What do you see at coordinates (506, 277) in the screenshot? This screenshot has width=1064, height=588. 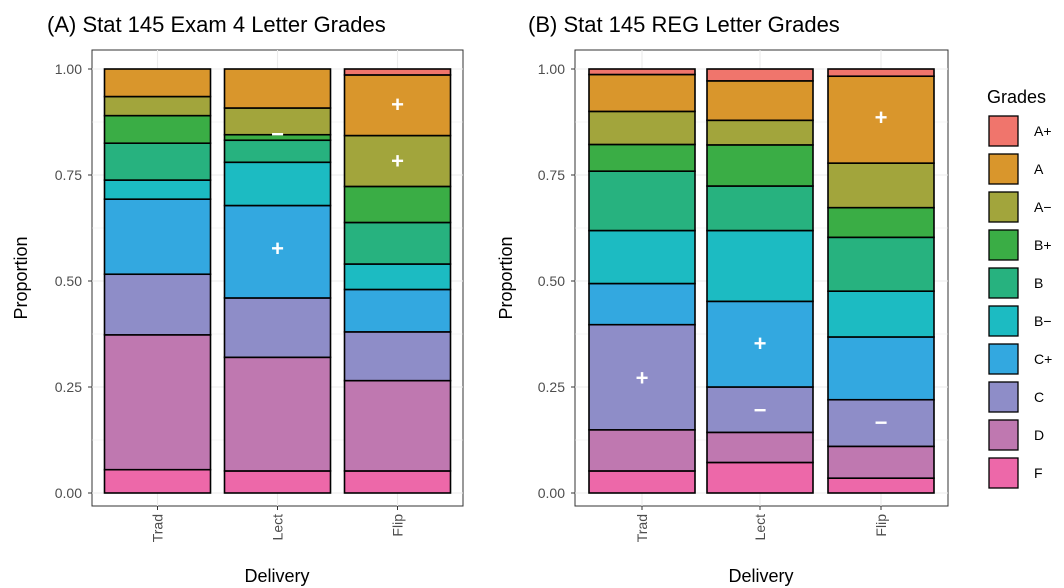 I see `panel-b-y-axis-title: Proportion` at bounding box center [506, 277].